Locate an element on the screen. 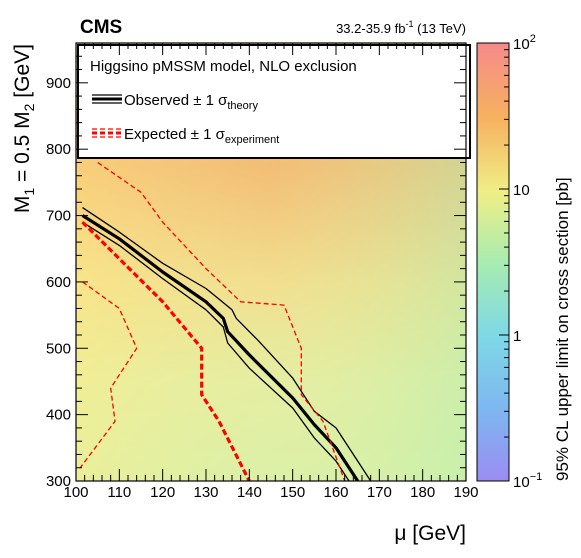  legend-observed-label: Observed ± 1 σtheory is located at coordinates (191, 102).